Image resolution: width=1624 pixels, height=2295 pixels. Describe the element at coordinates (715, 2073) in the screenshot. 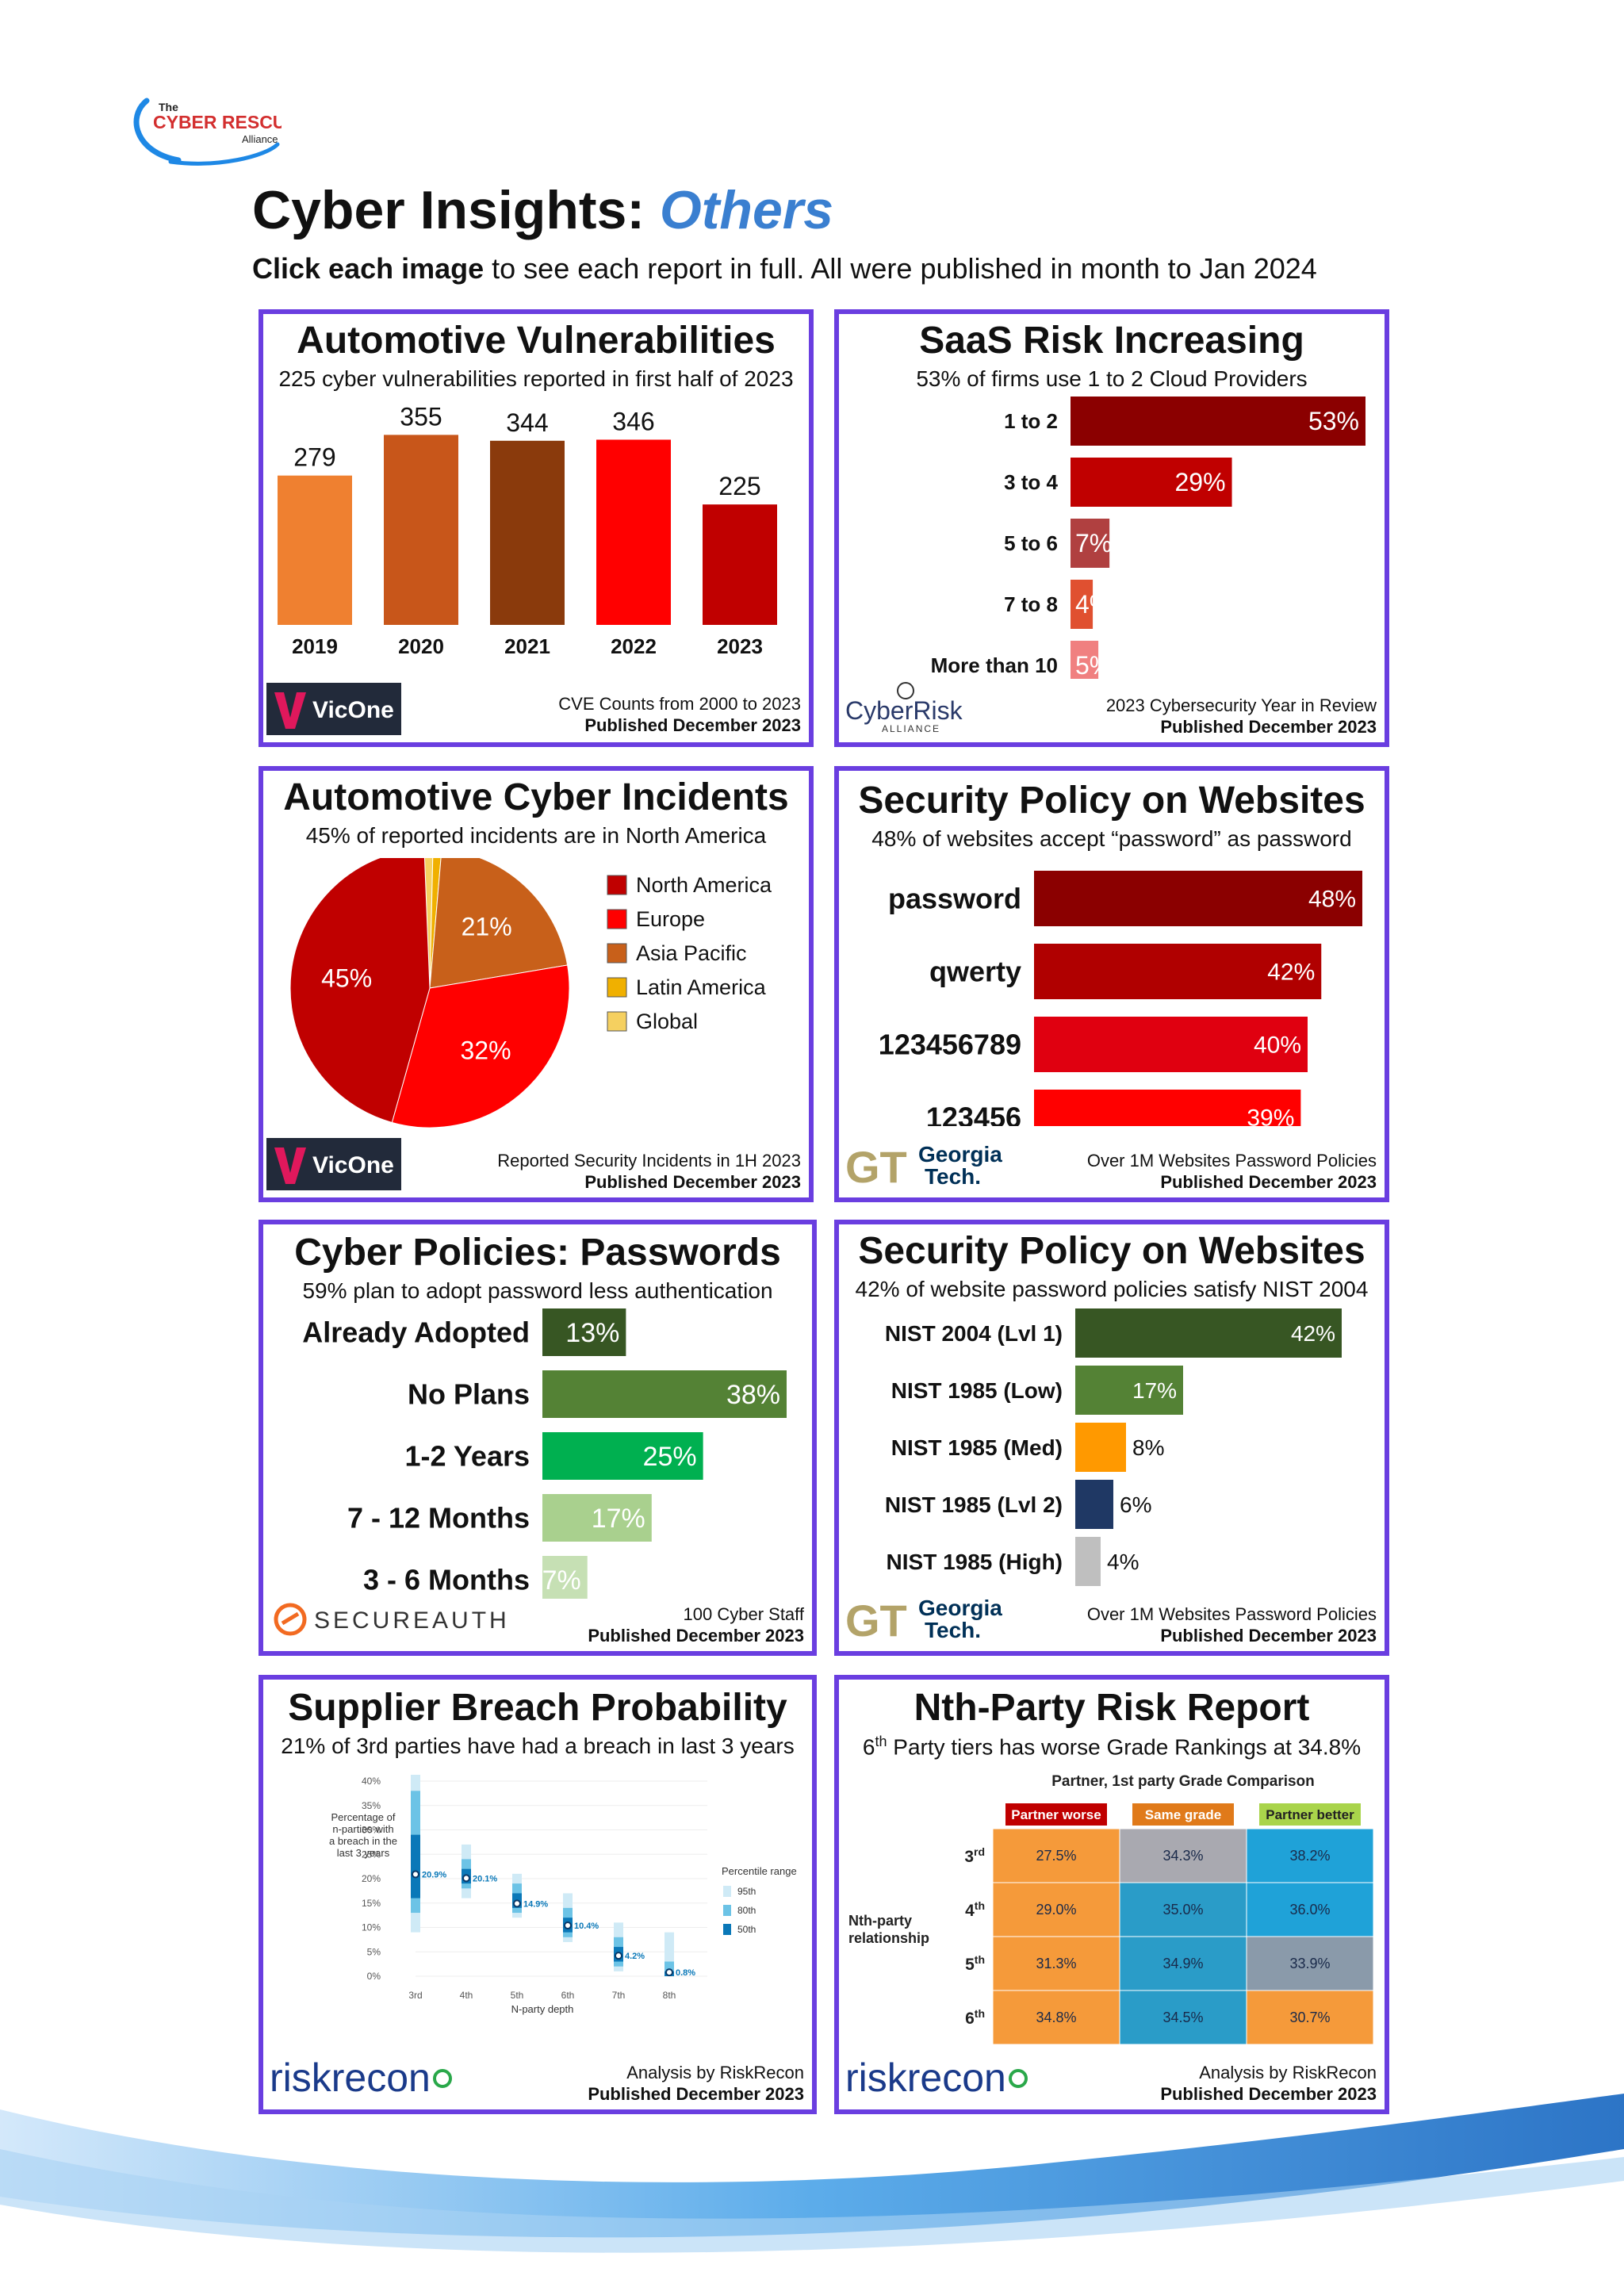

I see `source-text: Analysis by RiskRecon` at that location.